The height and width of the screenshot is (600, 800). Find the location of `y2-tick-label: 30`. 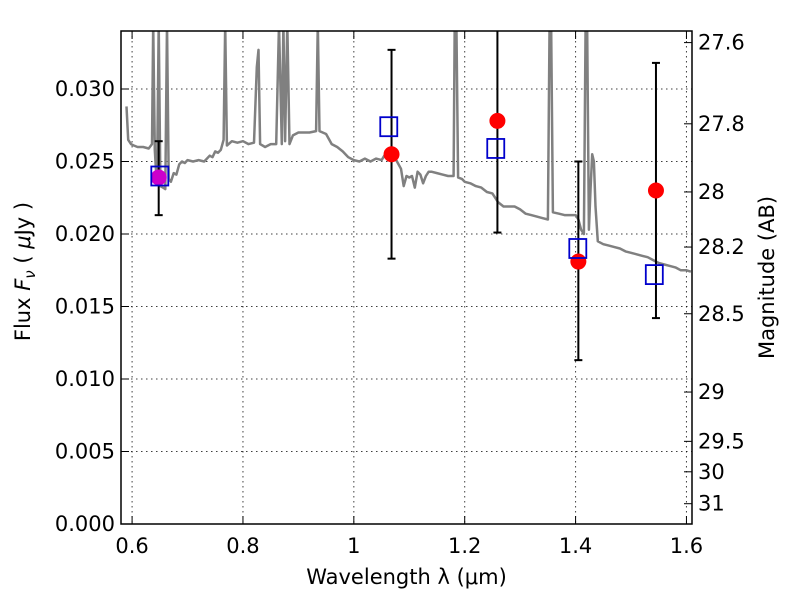

y2-tick-label: 30 is located at coordinates (711, 472).